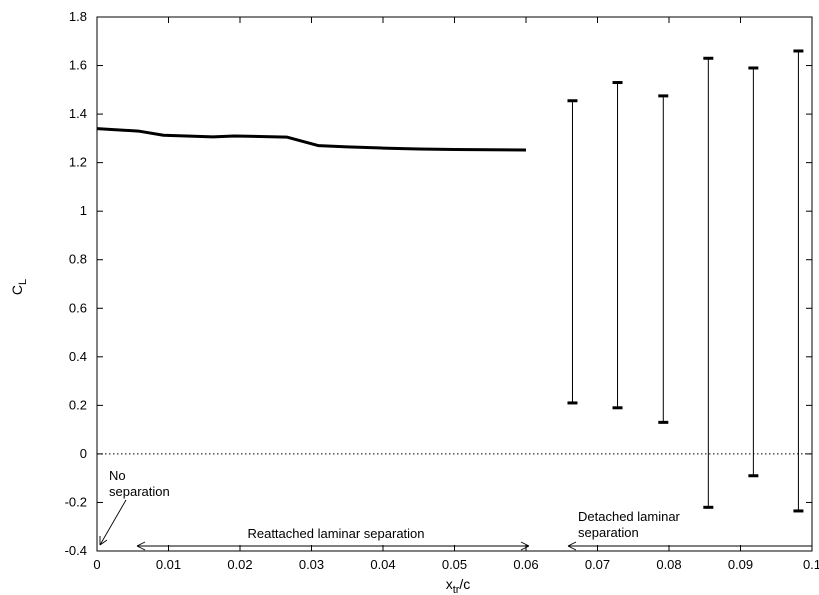  Describe the element at coordinates (139, 491) in the screenshot. I see `annotation-no-separation-line2: separation` at that location.